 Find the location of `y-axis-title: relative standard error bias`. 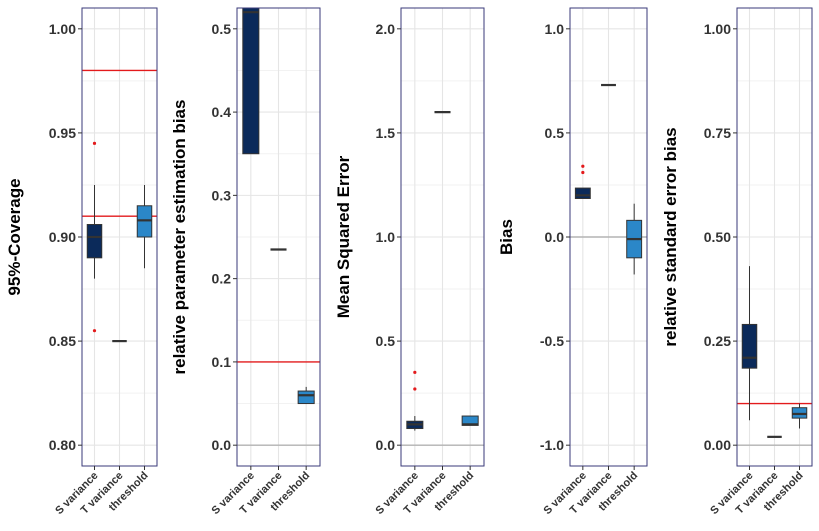

y-axis-title: relative standard error bias is located at coordinates (670, 236).